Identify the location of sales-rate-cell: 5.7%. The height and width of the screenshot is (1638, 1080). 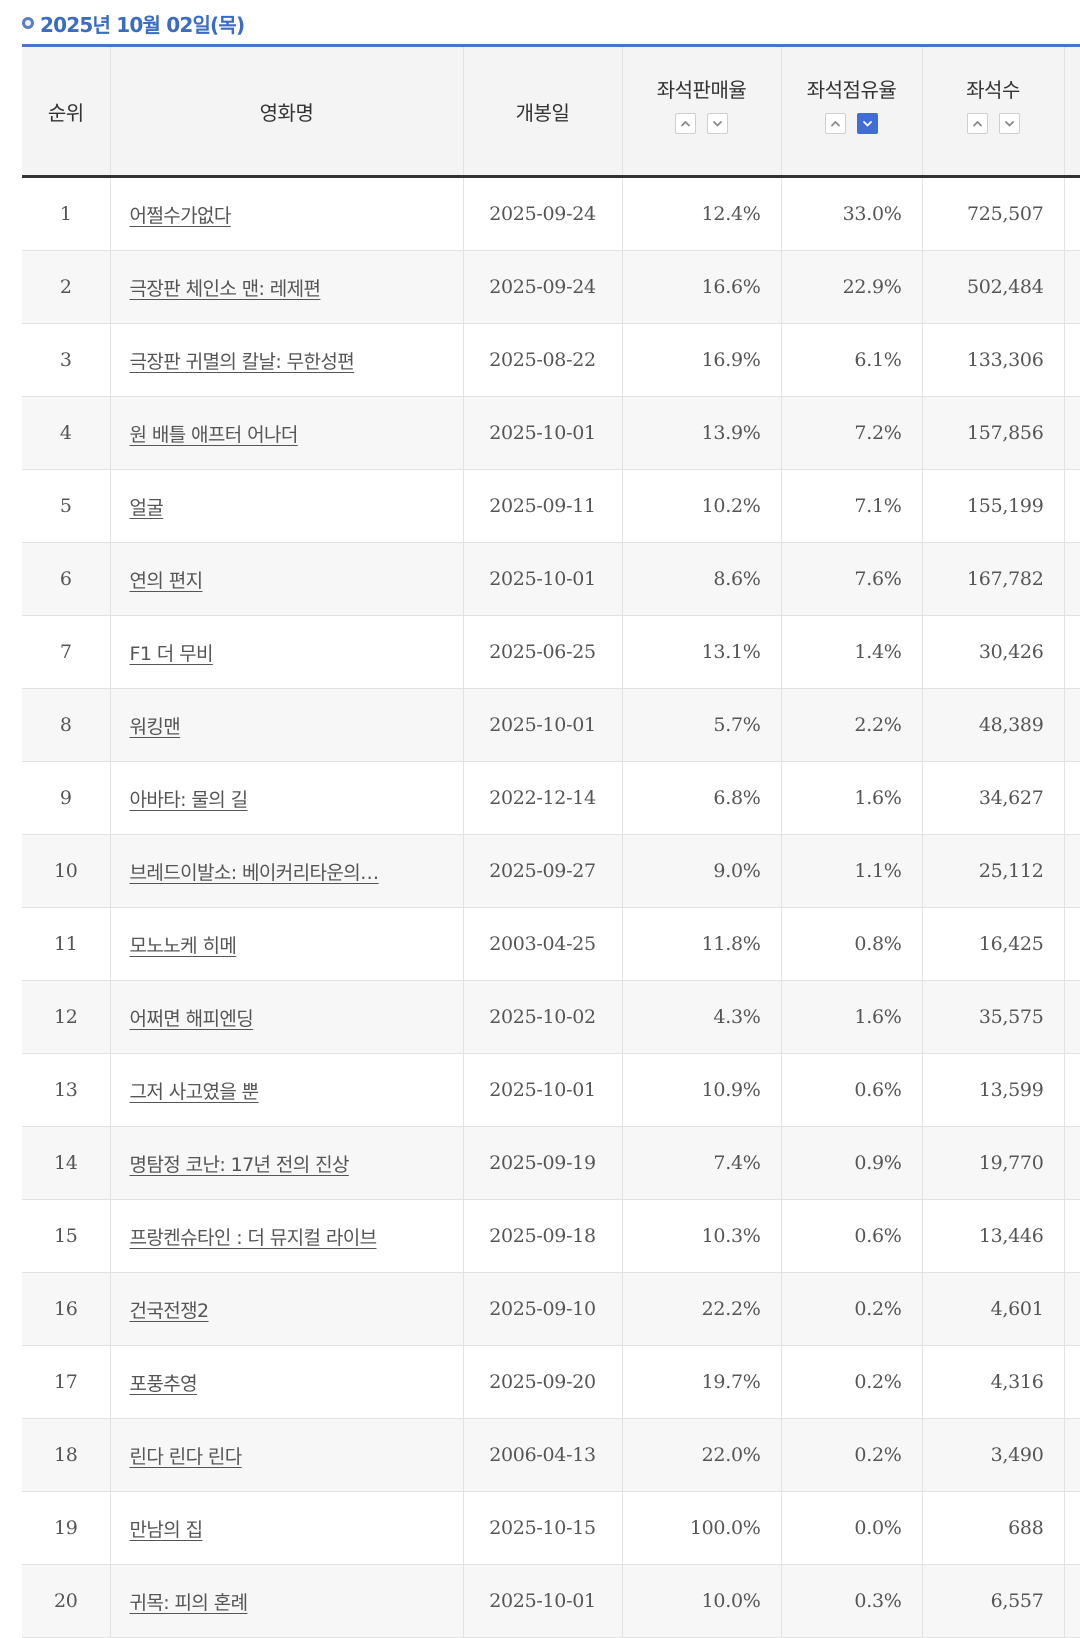
(702, 725).